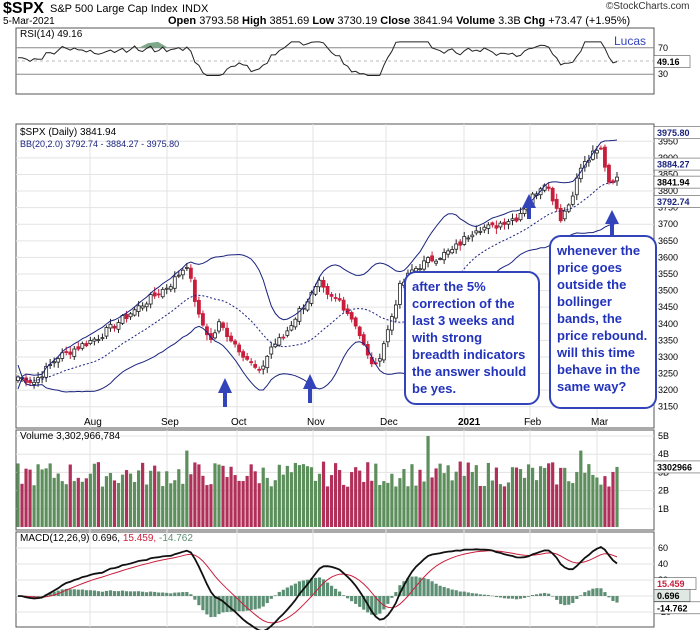 The height and width of the screenshot is (630, 700). Describe the element at coordinates (23, 8) in the screenshot. I see `symbol-title: $SPX` at that location.